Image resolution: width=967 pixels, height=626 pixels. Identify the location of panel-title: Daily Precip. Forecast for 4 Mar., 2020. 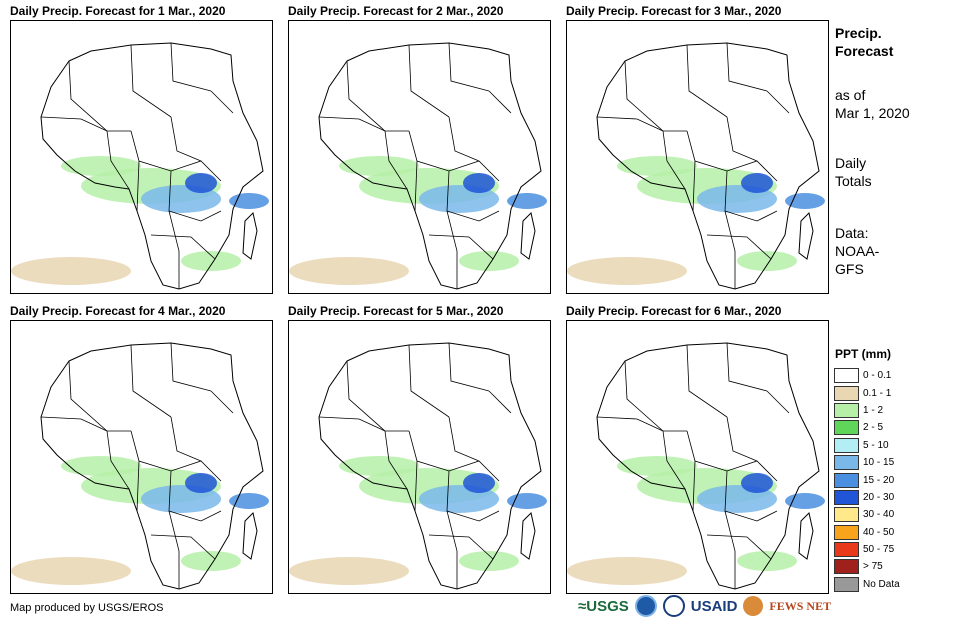
(118, 311).